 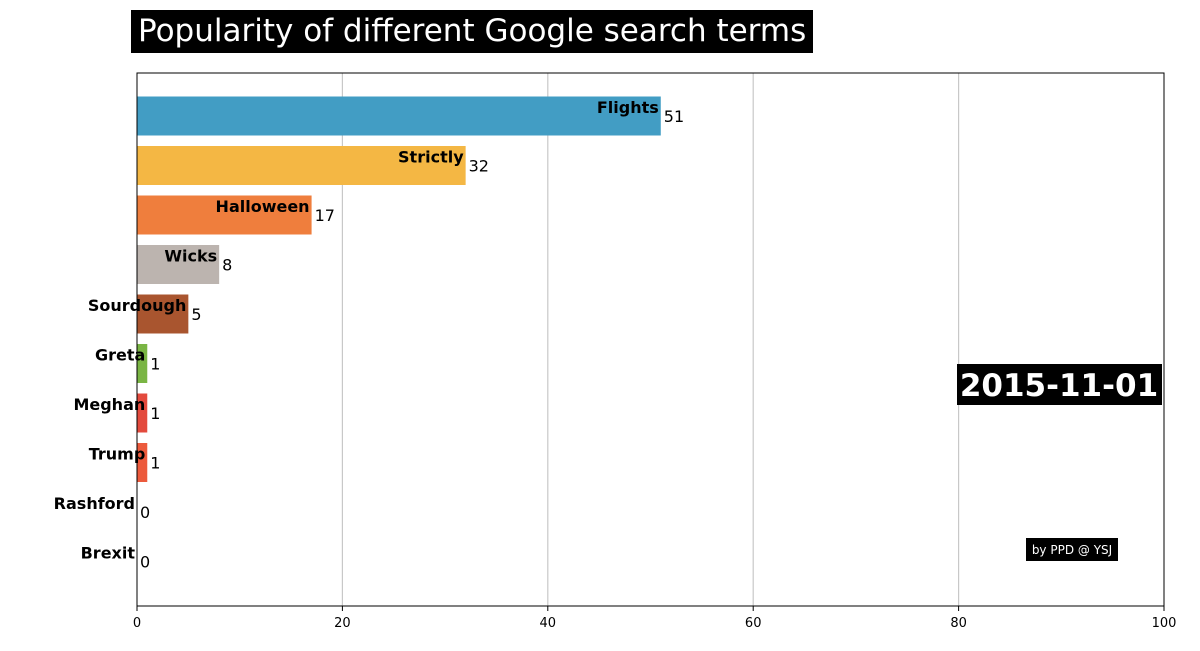 I want to click on value-label-meghan: 1, so click(x=155, y=413).